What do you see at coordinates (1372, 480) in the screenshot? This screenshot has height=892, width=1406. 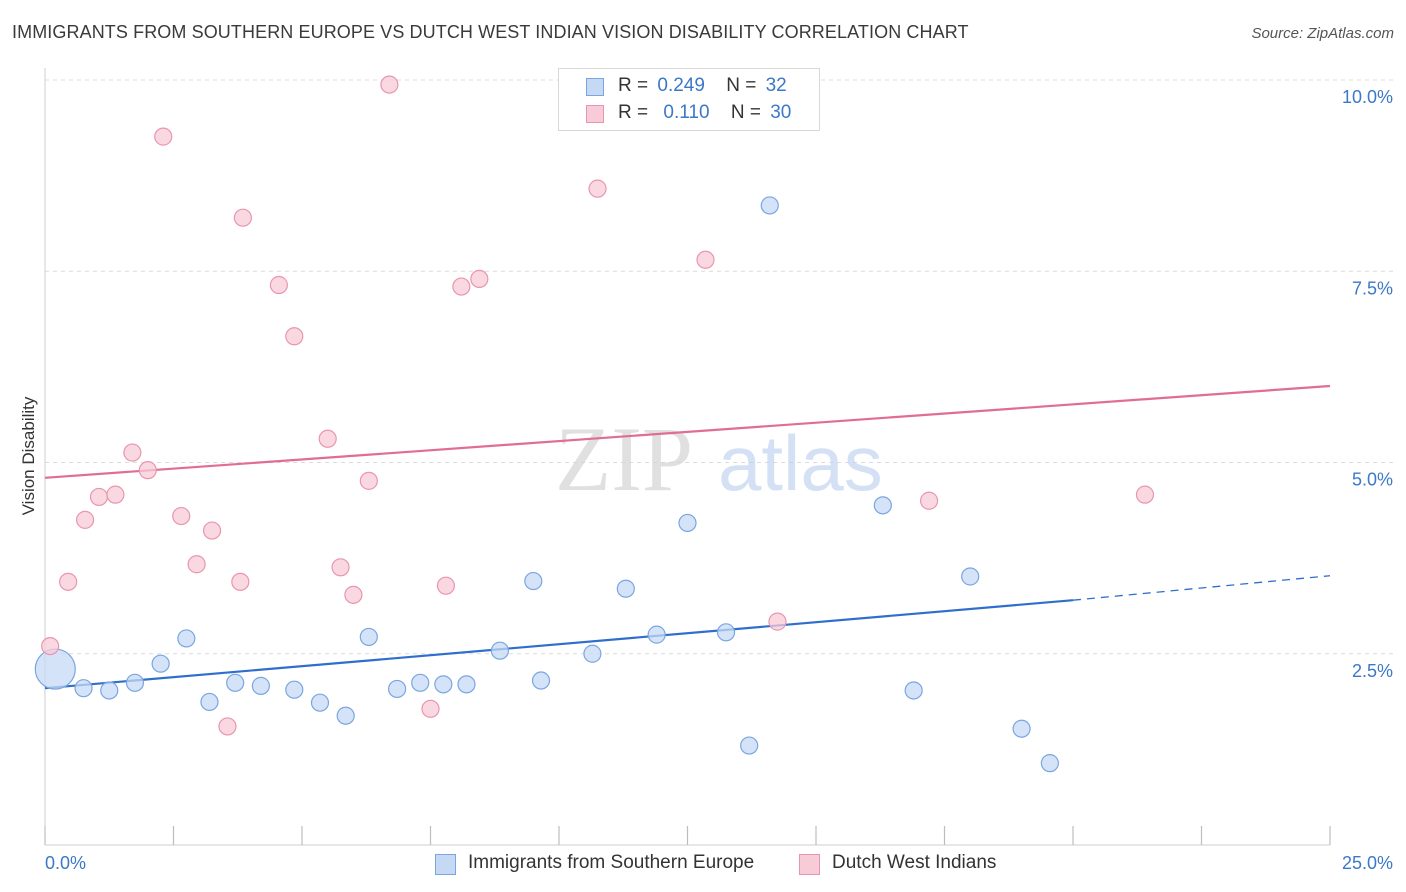 I see `y-tick-label: 5.0%` at bounding box center [1372, 480].